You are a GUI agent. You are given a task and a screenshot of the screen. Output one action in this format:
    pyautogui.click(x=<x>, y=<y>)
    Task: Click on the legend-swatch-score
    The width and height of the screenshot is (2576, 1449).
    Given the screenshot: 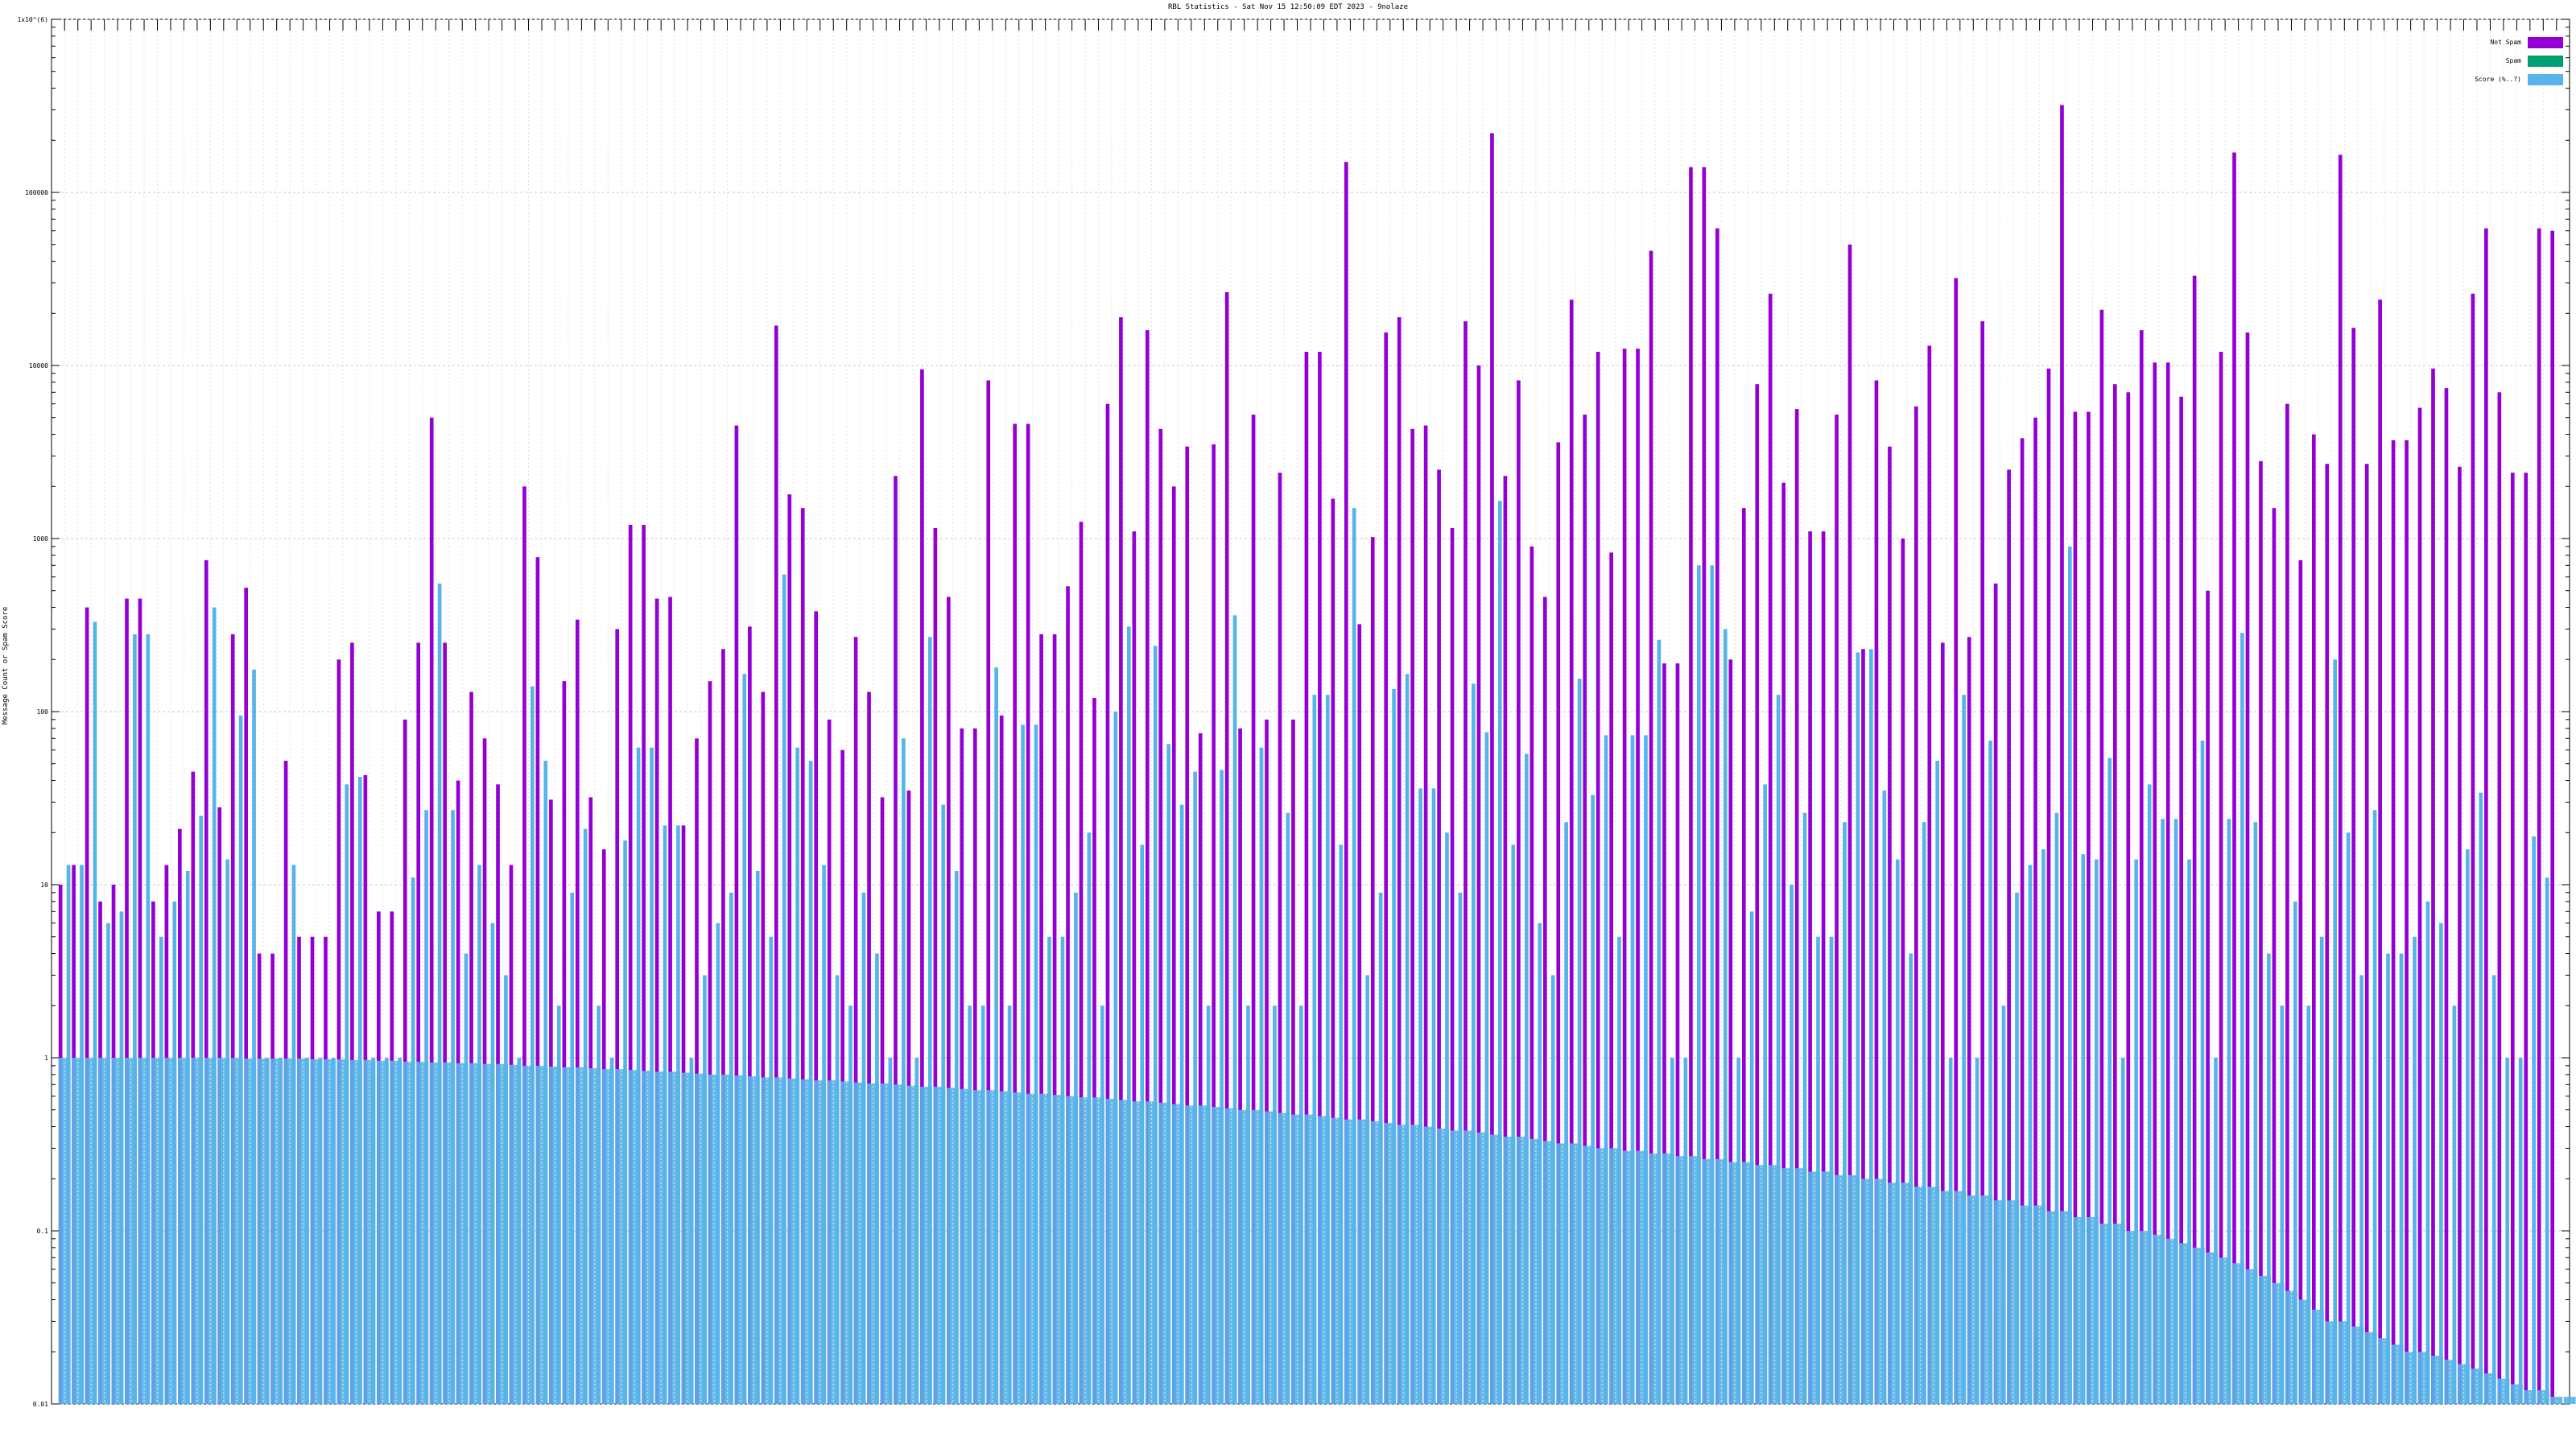 What is the action you would take?
    pyautogui.click(x=2545, y=79)
    